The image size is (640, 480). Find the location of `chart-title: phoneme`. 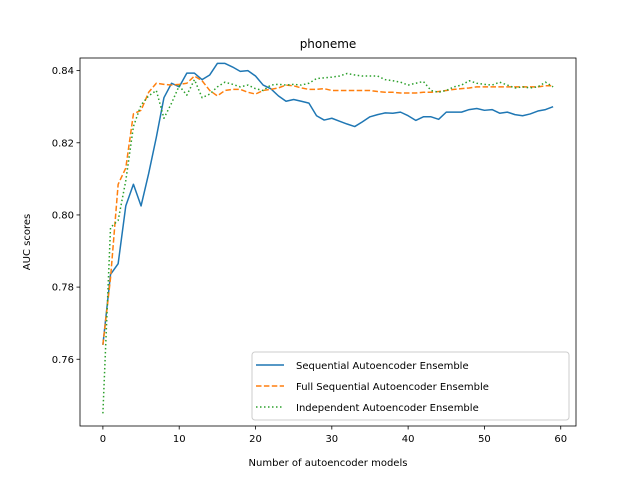

chart-title: phoneme is located at coordinates (328, 44).